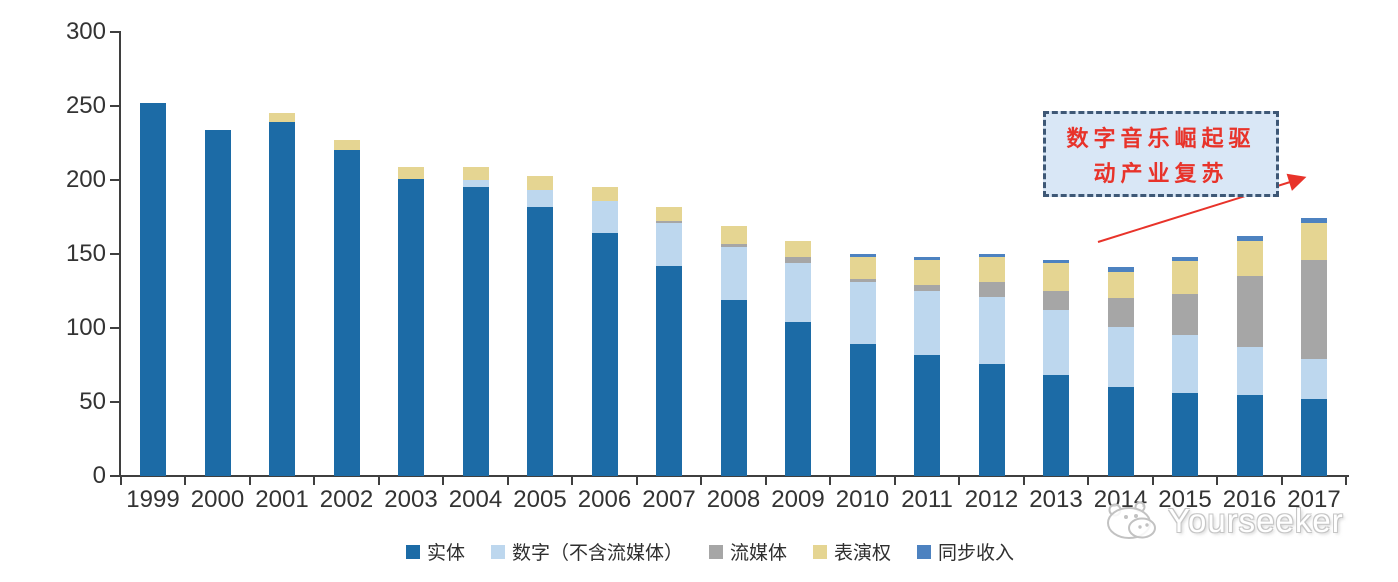  Describe the element at coordinates (85, 327) in the screenshot. I see `y-tick-label: 100` at that location.